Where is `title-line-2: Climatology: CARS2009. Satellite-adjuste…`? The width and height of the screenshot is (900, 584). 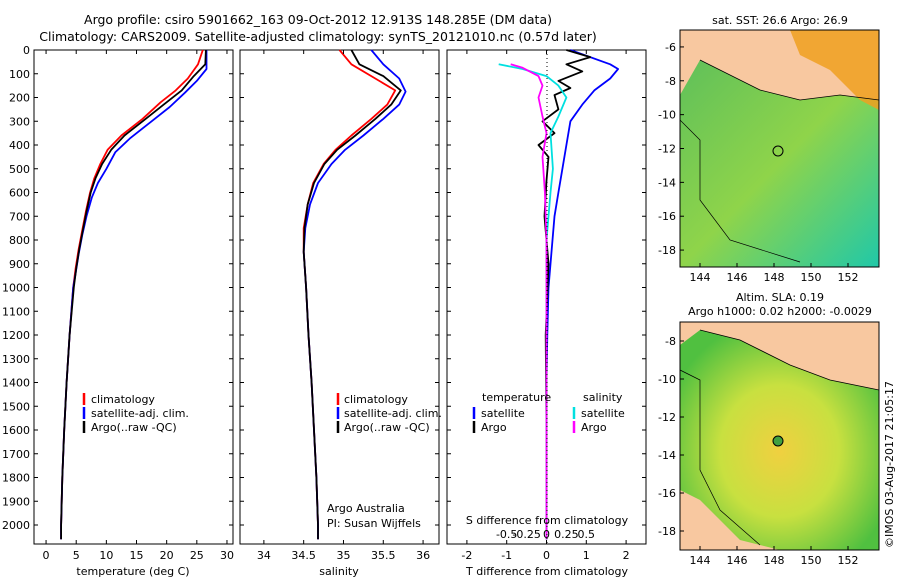
title-line-2: Climatology: CARS2009. Satellite-adjuste… is located at coordinates (317, 36).